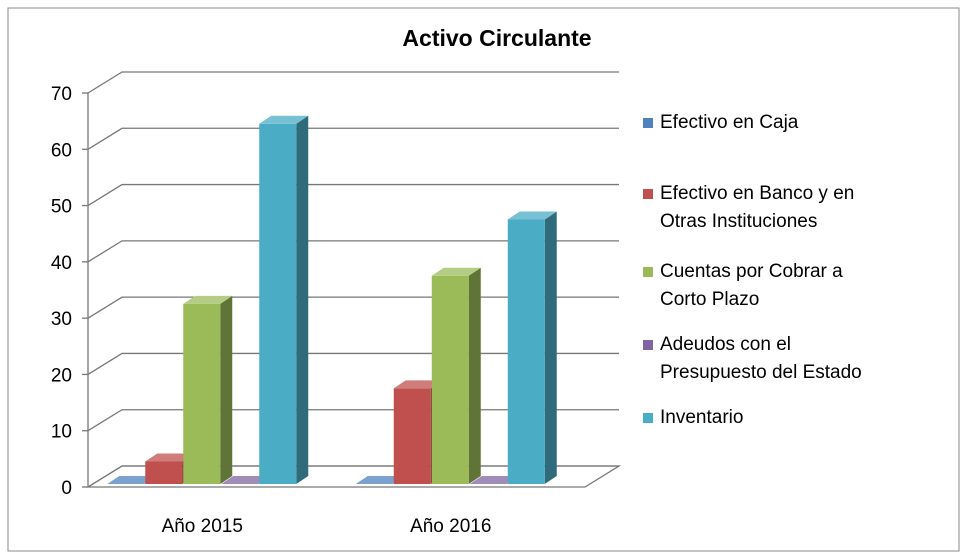 Image resolution: width=960 pixels, height=552 pixels. What do you see at coordinates (761, 358) in the screenshot?
I see `legend-label: Adeudos con el Presupuesto del Estado` at bounding box center [761, 358].